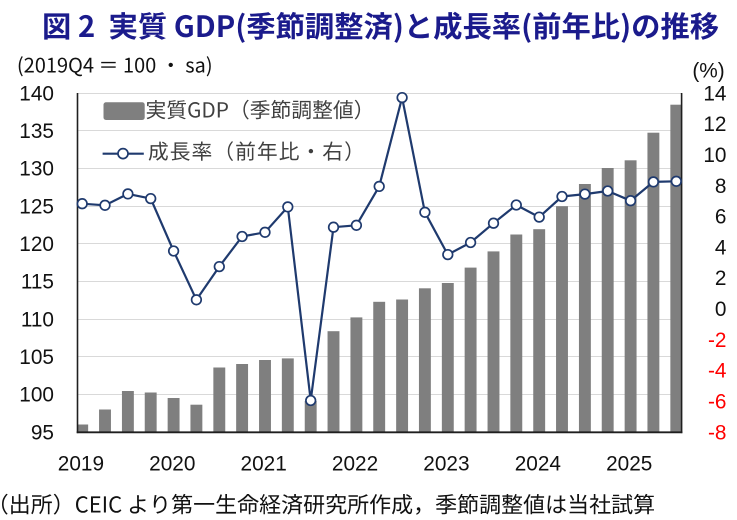 The width and height of the screenshot is (737, 520). Describe the element at coordinates (355, 463) in the screenshot. I see `svg-text: 2022` at that location.